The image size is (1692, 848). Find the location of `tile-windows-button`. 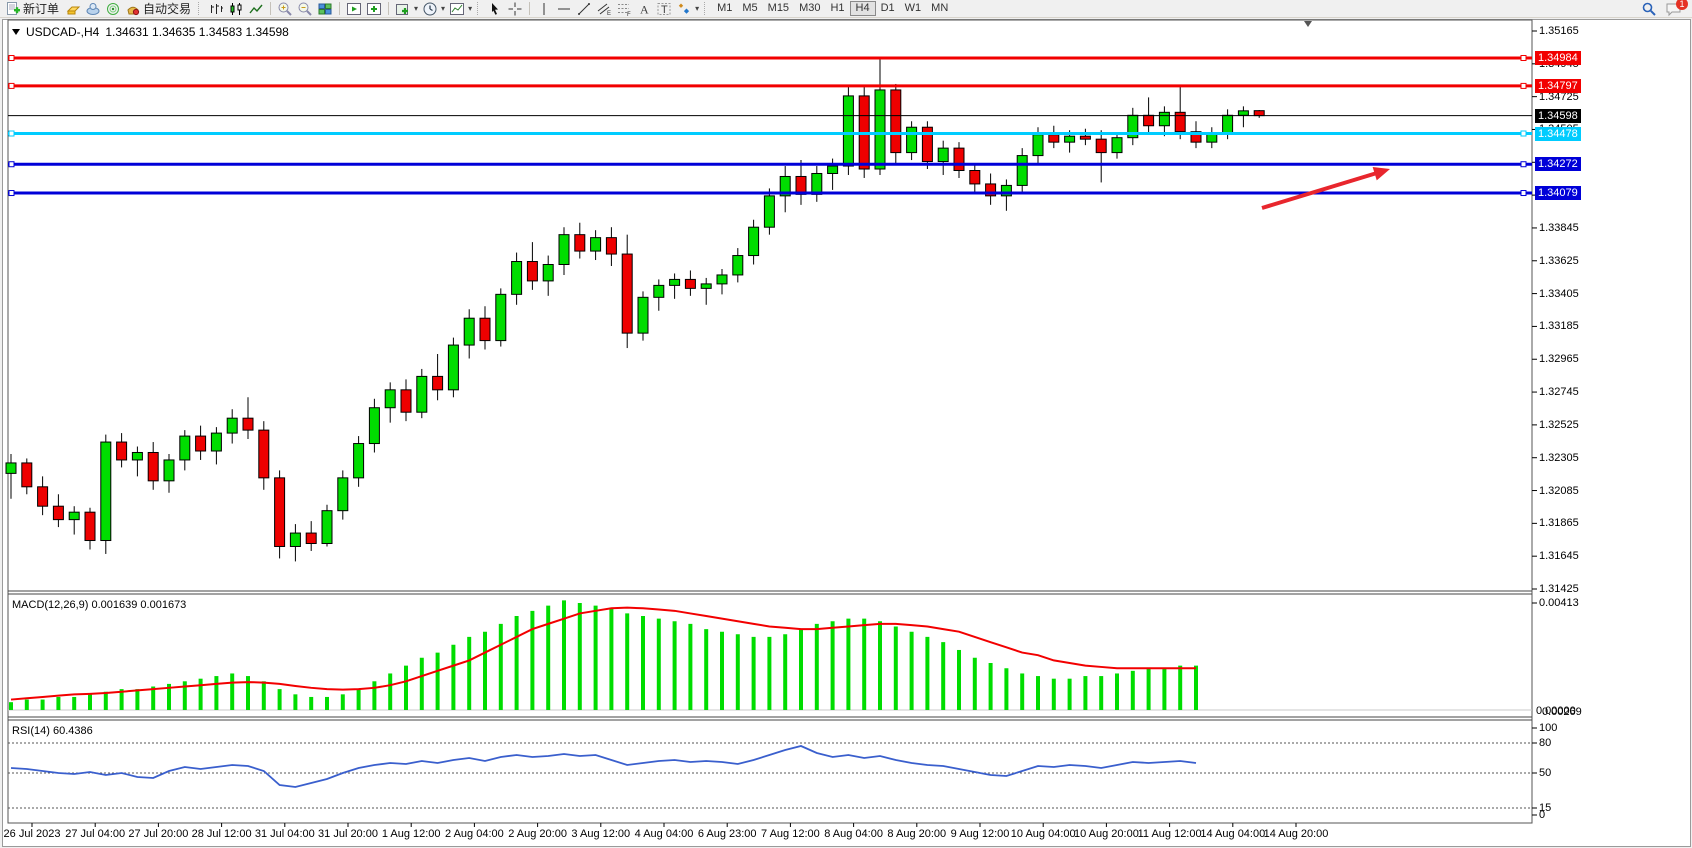

tile-windows-button is located at coordinates (325, 8).